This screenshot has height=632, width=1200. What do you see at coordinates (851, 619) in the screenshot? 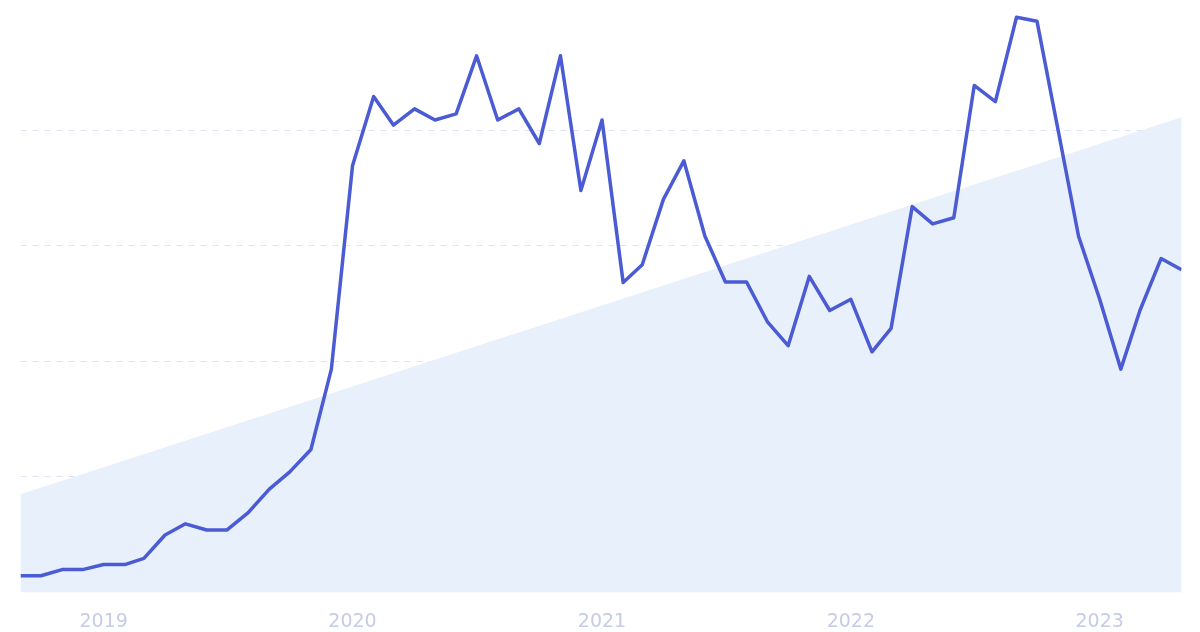
I see `x-tick-label: 2022` at bounding box center [851, 619].